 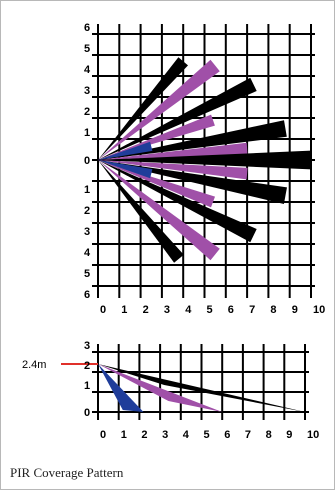 What do you see at coordinates (273, 310) in the screenshot?
I see `top-x-tick-label: 8` at bounding box center [273, 310].